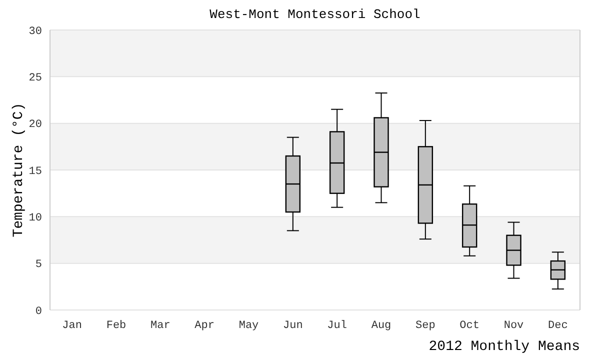 The height and width of the screenshot is (360, 600). What do you see at coordinates (35, 78) in the screenshot?
I see `y-tick-label: 25` at bounding box center [35, 78].